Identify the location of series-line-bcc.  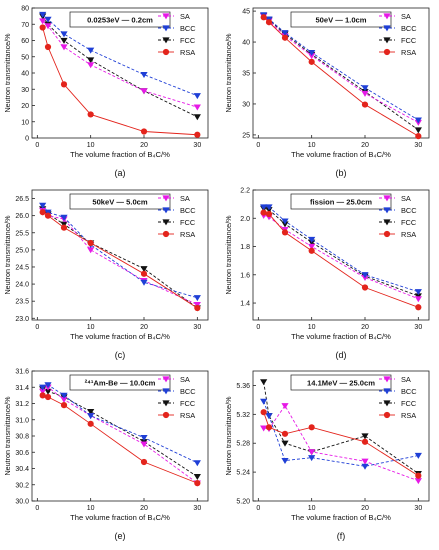
(120, 424).